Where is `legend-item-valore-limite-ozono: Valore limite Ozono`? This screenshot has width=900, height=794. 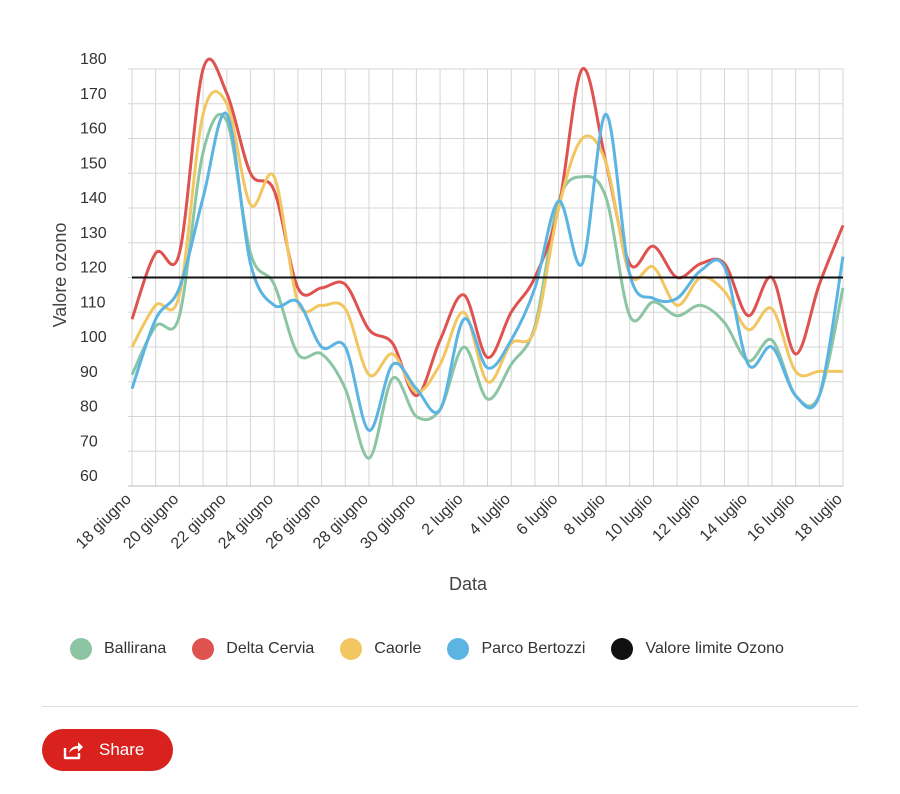
legend-item-valore-limite-ozono: Valore limite Ozono is located at coordinates (697, 649).